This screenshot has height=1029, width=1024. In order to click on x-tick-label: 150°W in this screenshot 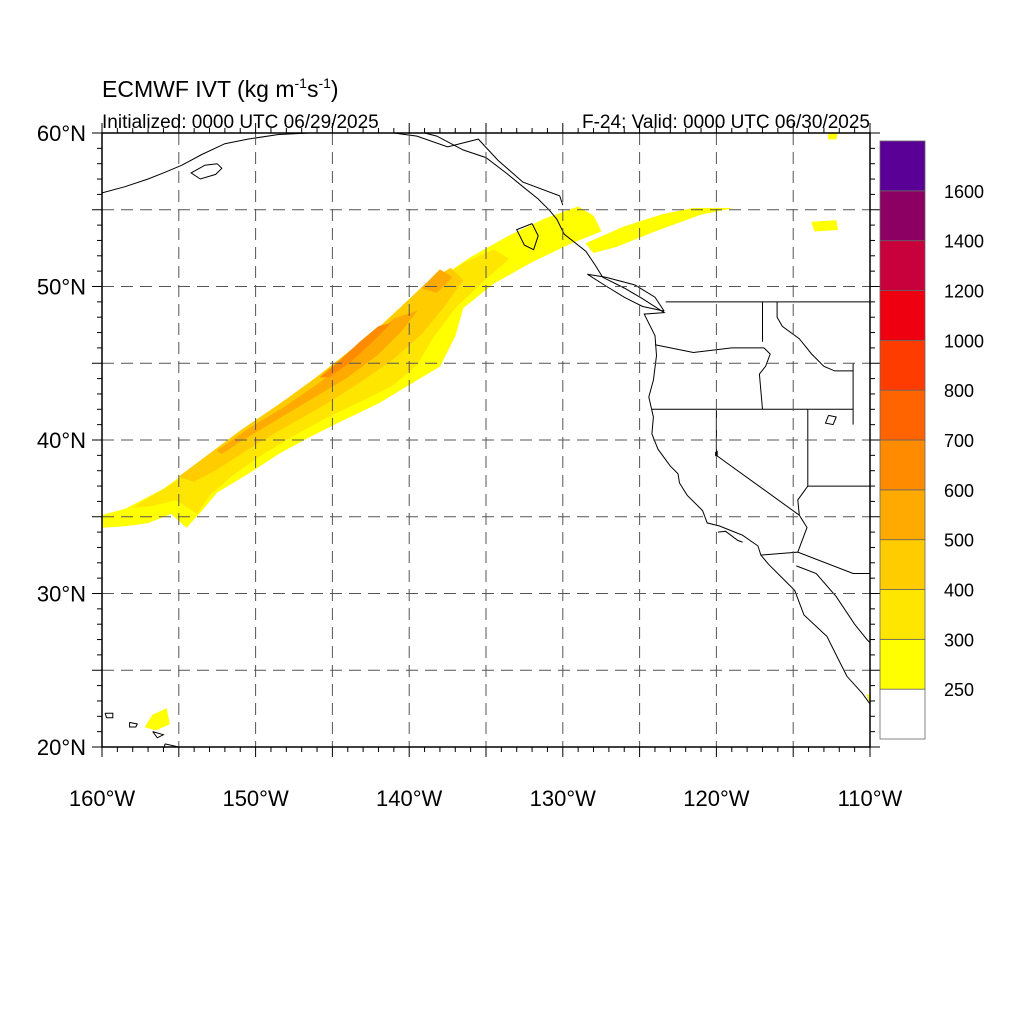, I will do `click(255, 798)`.